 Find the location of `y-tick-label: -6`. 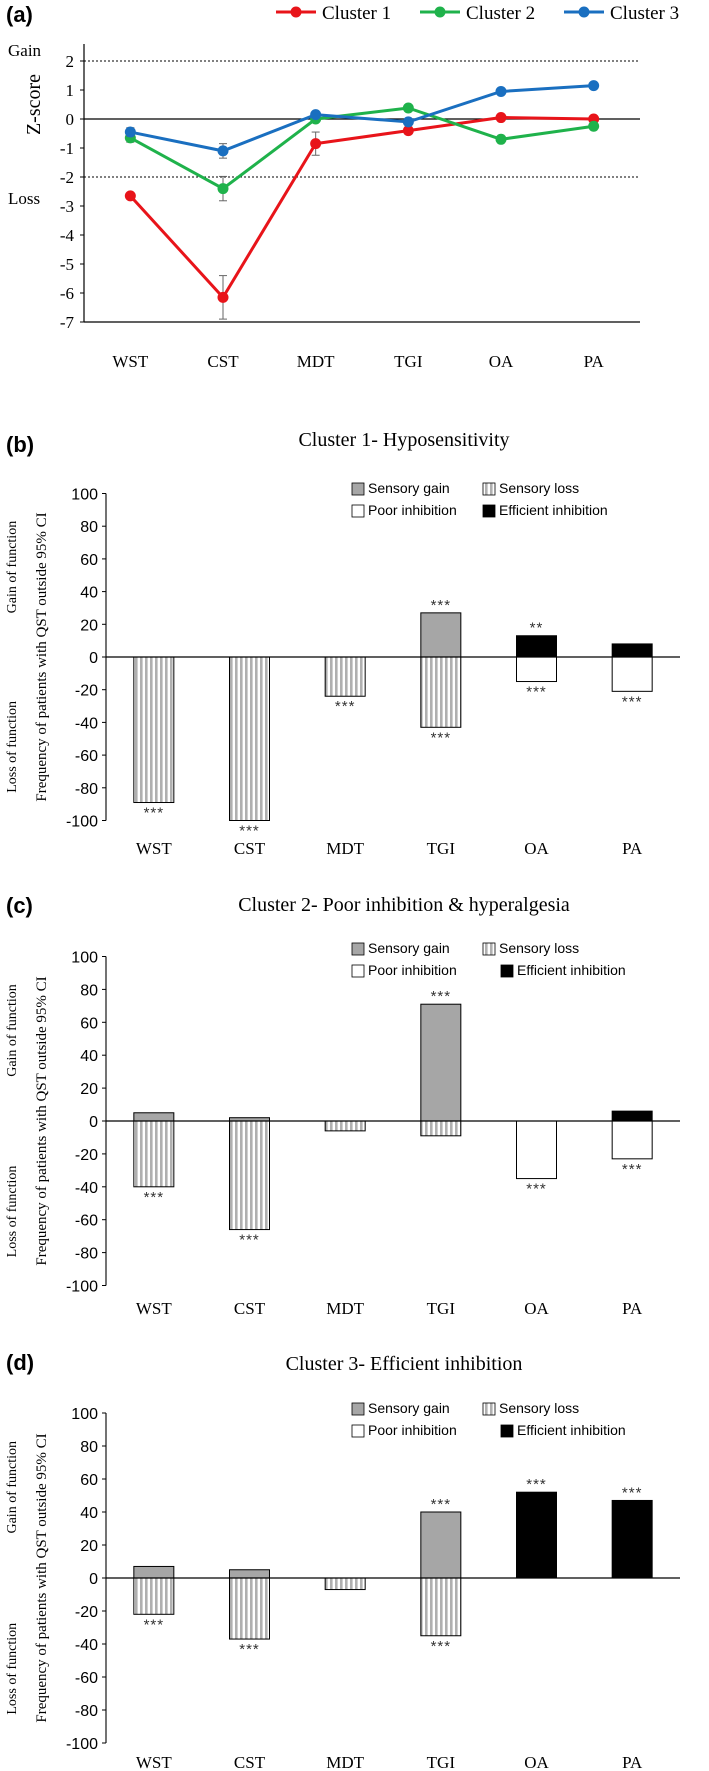

y-tick-label: -6 is located at coordinates (67, 293).